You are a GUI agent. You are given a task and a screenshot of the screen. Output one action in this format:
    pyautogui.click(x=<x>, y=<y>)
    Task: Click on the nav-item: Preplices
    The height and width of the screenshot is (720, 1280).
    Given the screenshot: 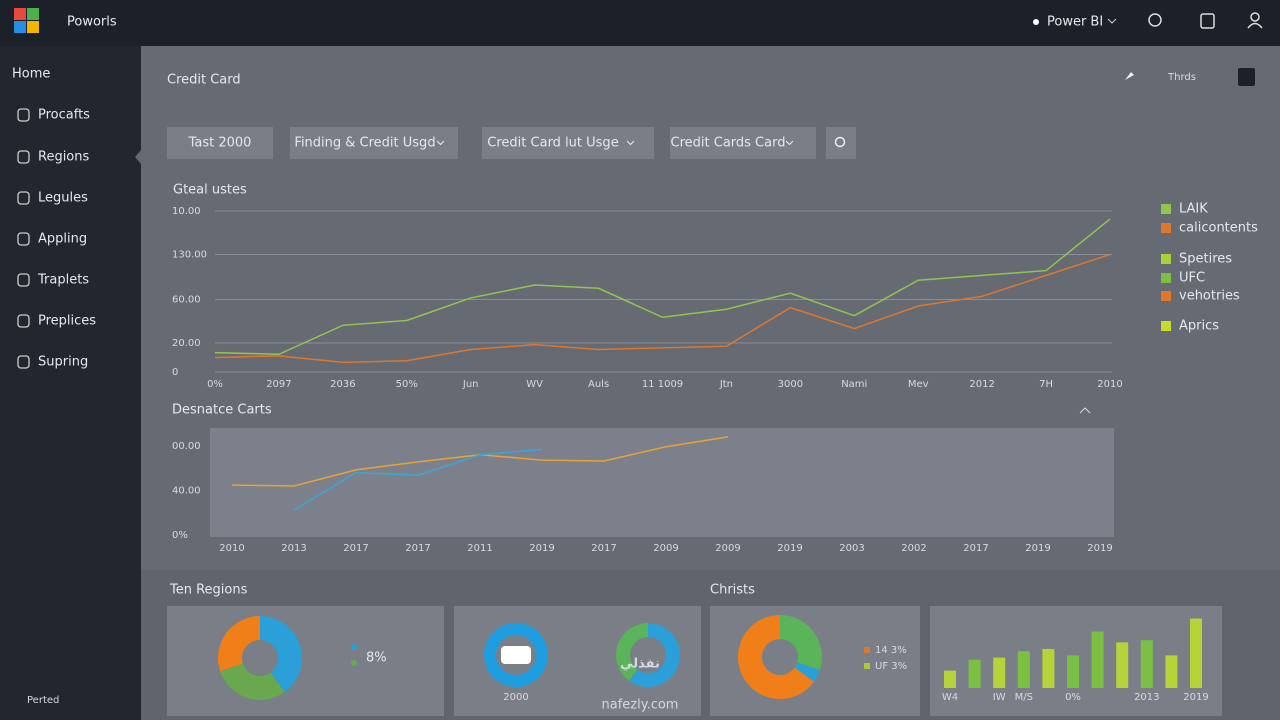 What is the action you would take?
    pyautogui.click(x=67, y=321)
    